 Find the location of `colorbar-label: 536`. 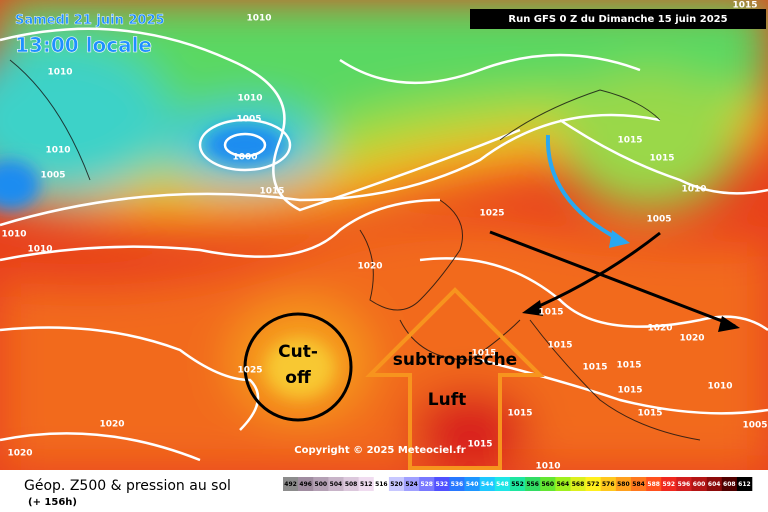

colorbar-label: 536 is located at coordinates (457, 484).